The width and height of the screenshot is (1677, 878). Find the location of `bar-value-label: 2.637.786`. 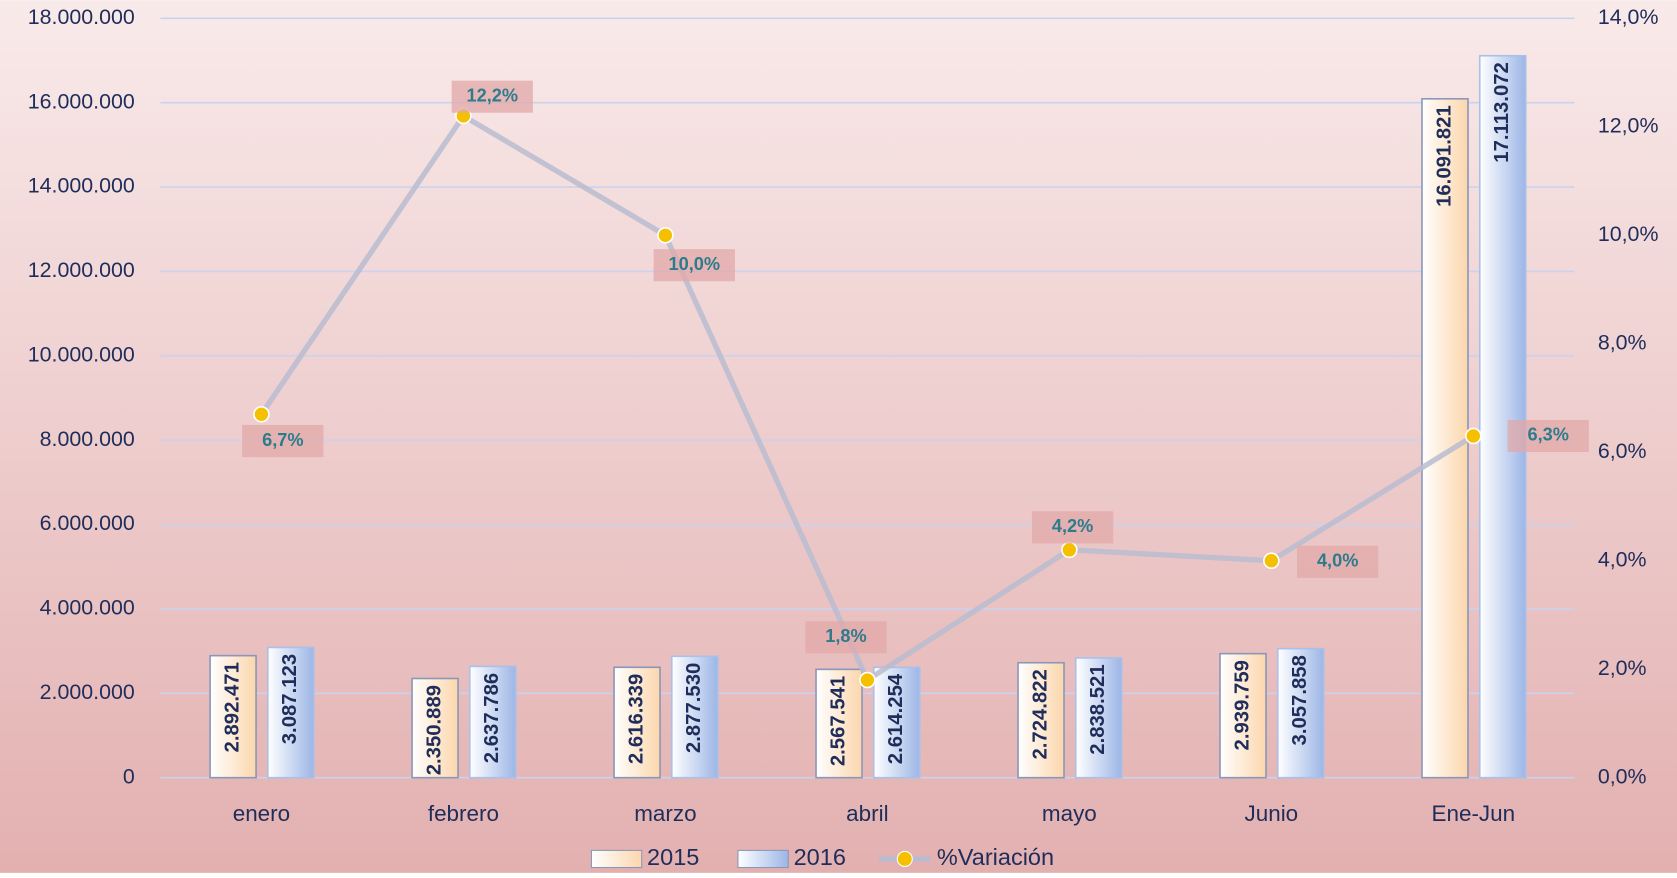

bar-value-label: 2.637.786 is located at coordinates (492, 718).